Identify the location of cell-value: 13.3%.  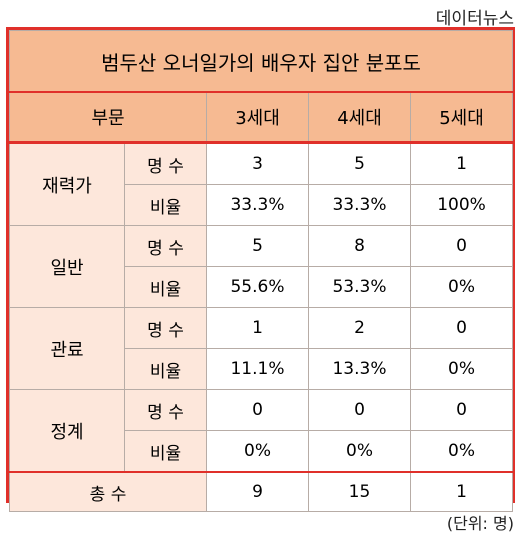
(359, 369).